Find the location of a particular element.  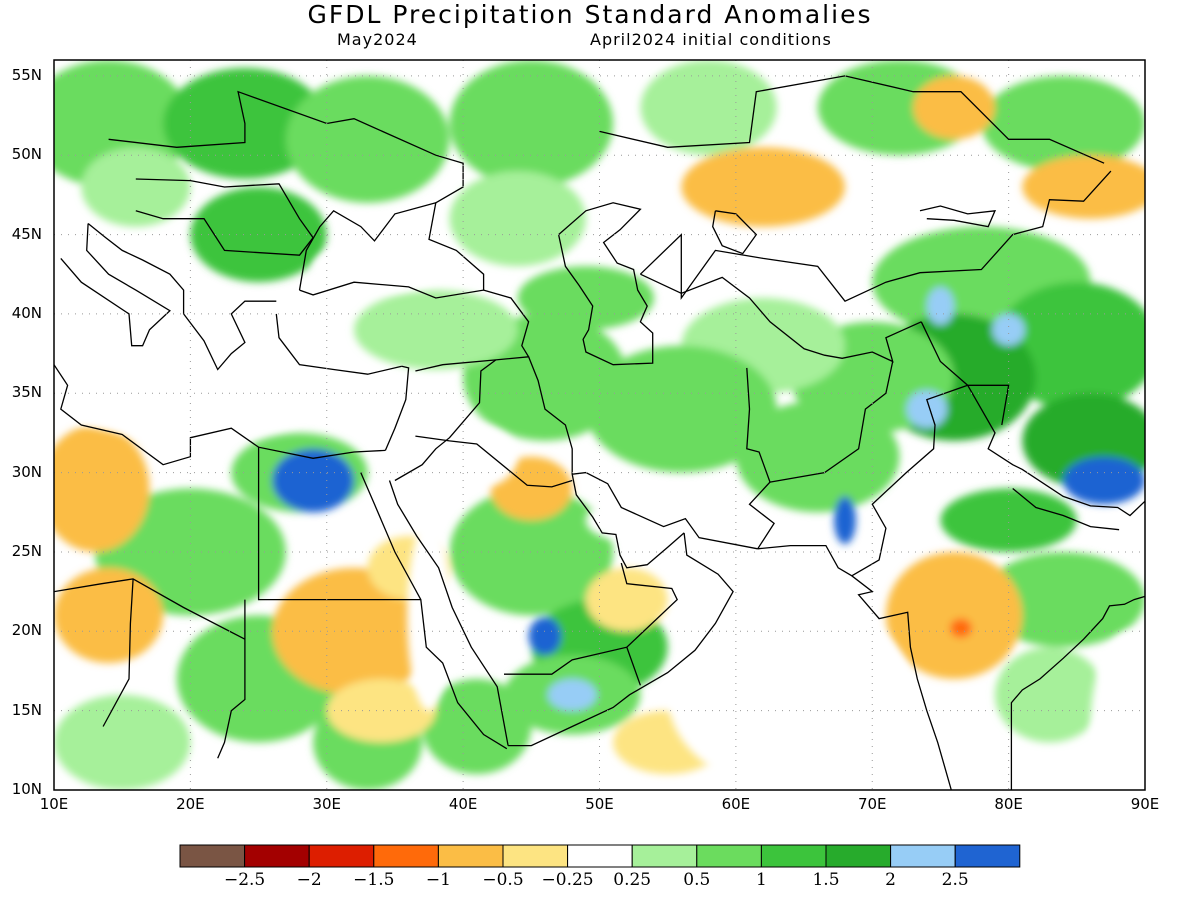

levant-coast is located at coordinates (397, 408).